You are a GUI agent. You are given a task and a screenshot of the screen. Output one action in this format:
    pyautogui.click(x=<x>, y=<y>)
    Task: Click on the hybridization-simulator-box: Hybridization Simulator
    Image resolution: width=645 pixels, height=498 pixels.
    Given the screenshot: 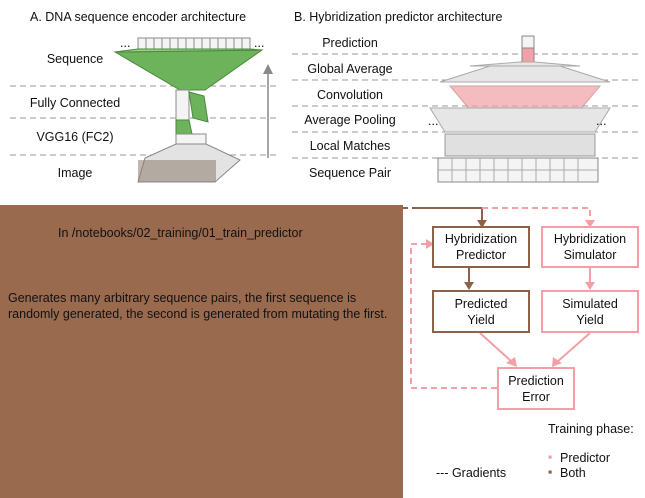 What is the action you would take?
    pyautogui.click(x=590, y=247)
    